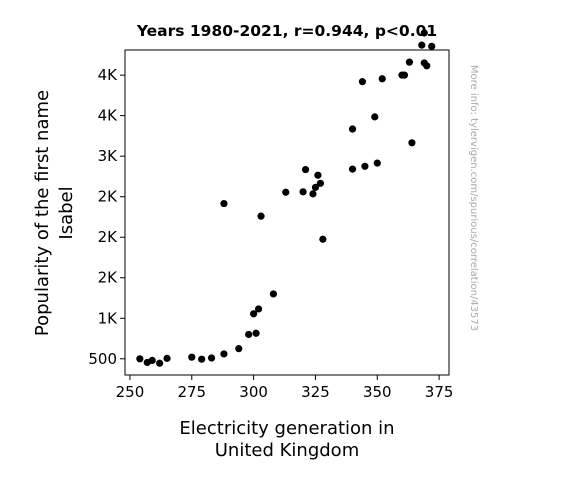  I want to click on x-tick-label: 375, so click(439, 392).